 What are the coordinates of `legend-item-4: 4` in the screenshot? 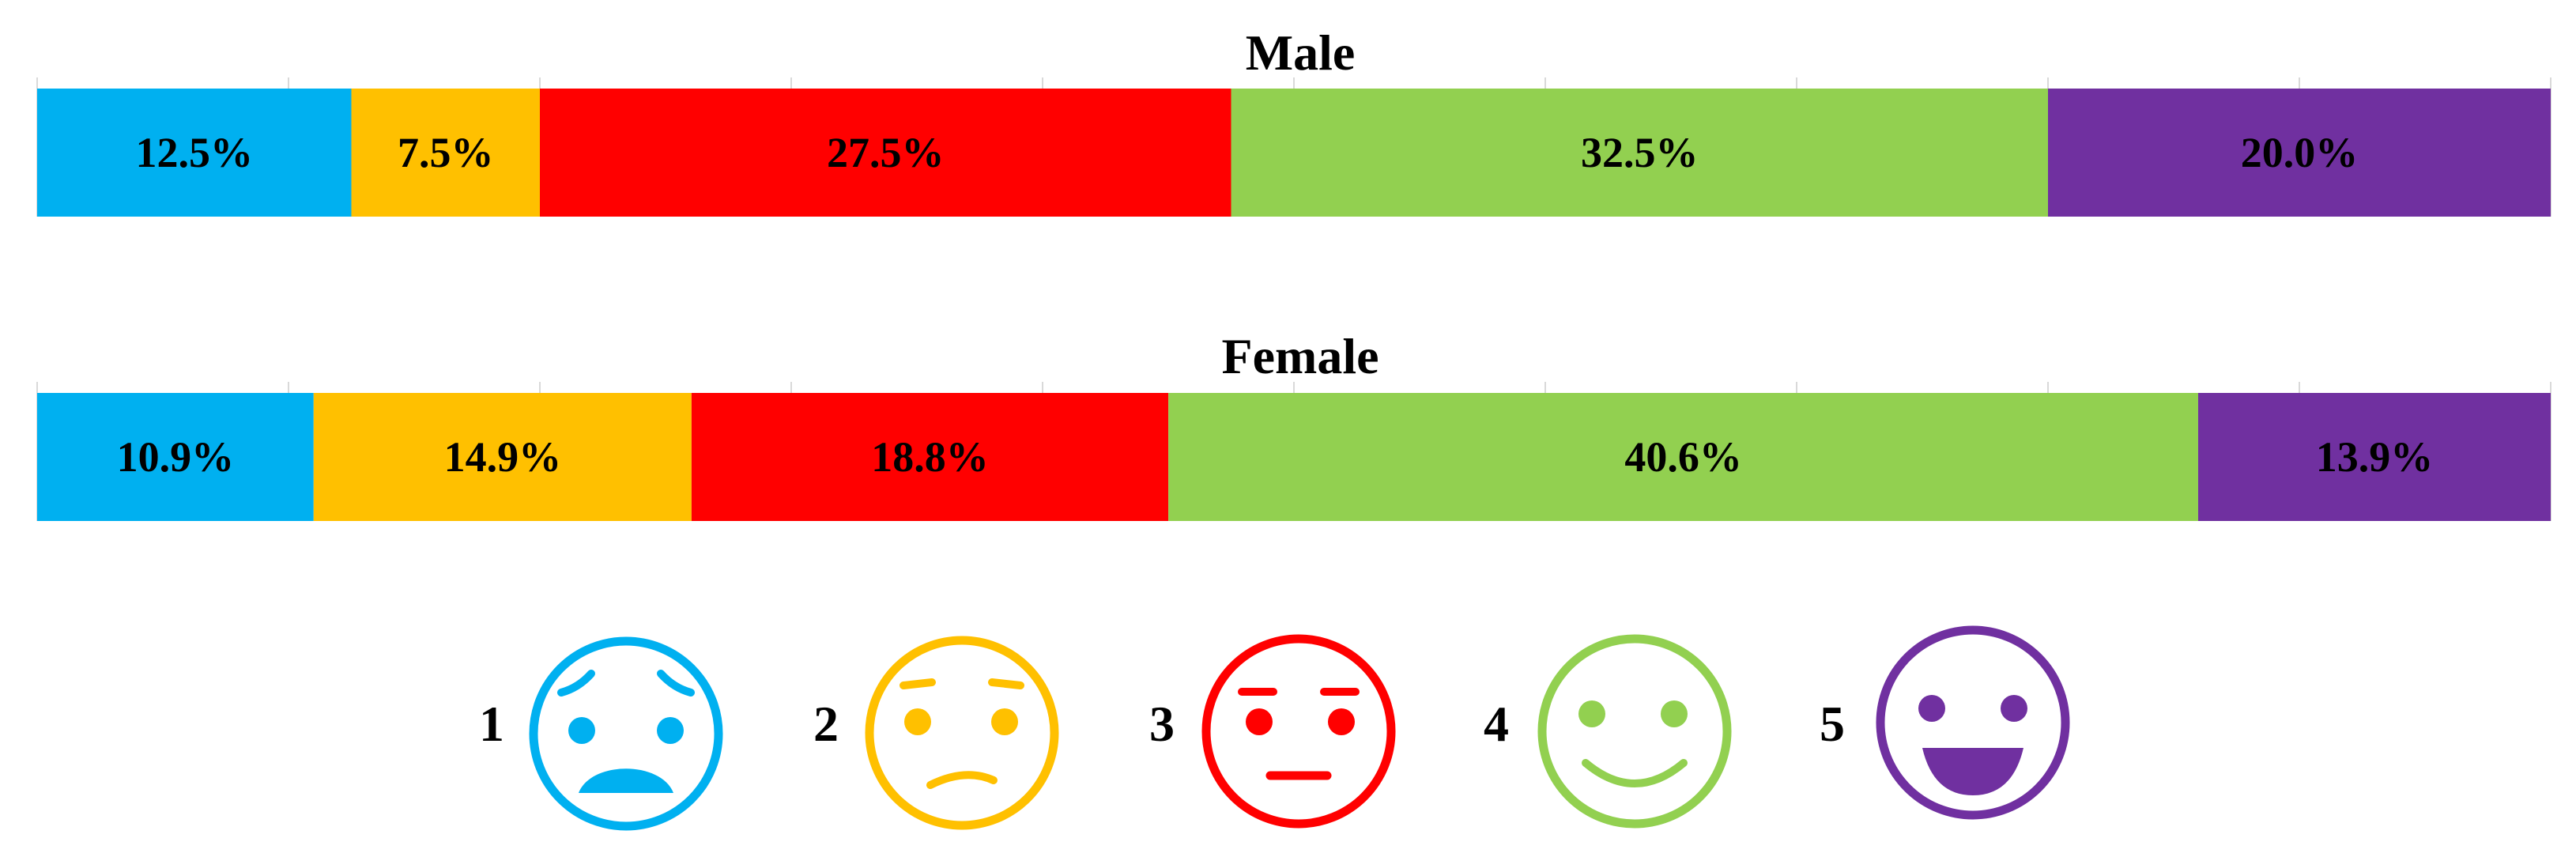 It's located at (1608, 731).